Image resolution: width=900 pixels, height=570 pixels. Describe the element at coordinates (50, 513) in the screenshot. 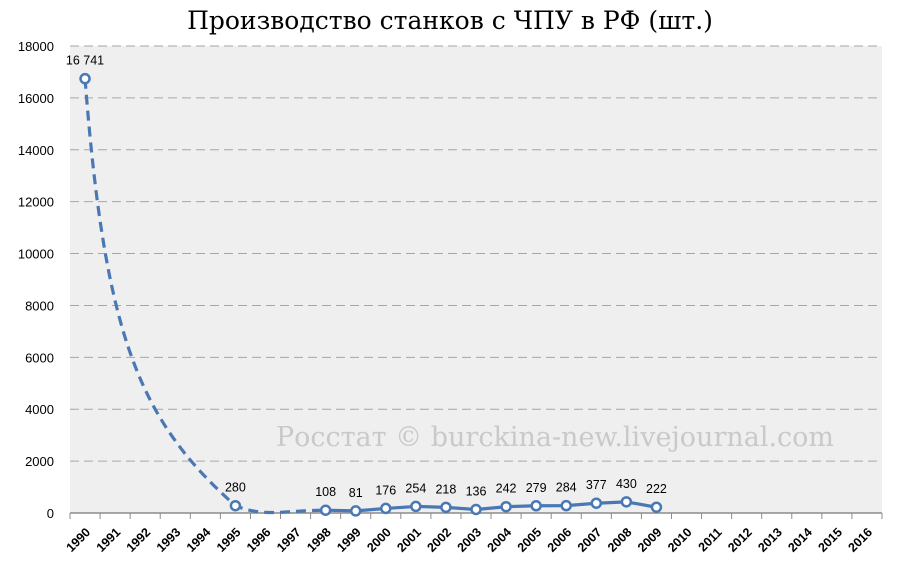

I see `y-tick-label: 0` at that location.